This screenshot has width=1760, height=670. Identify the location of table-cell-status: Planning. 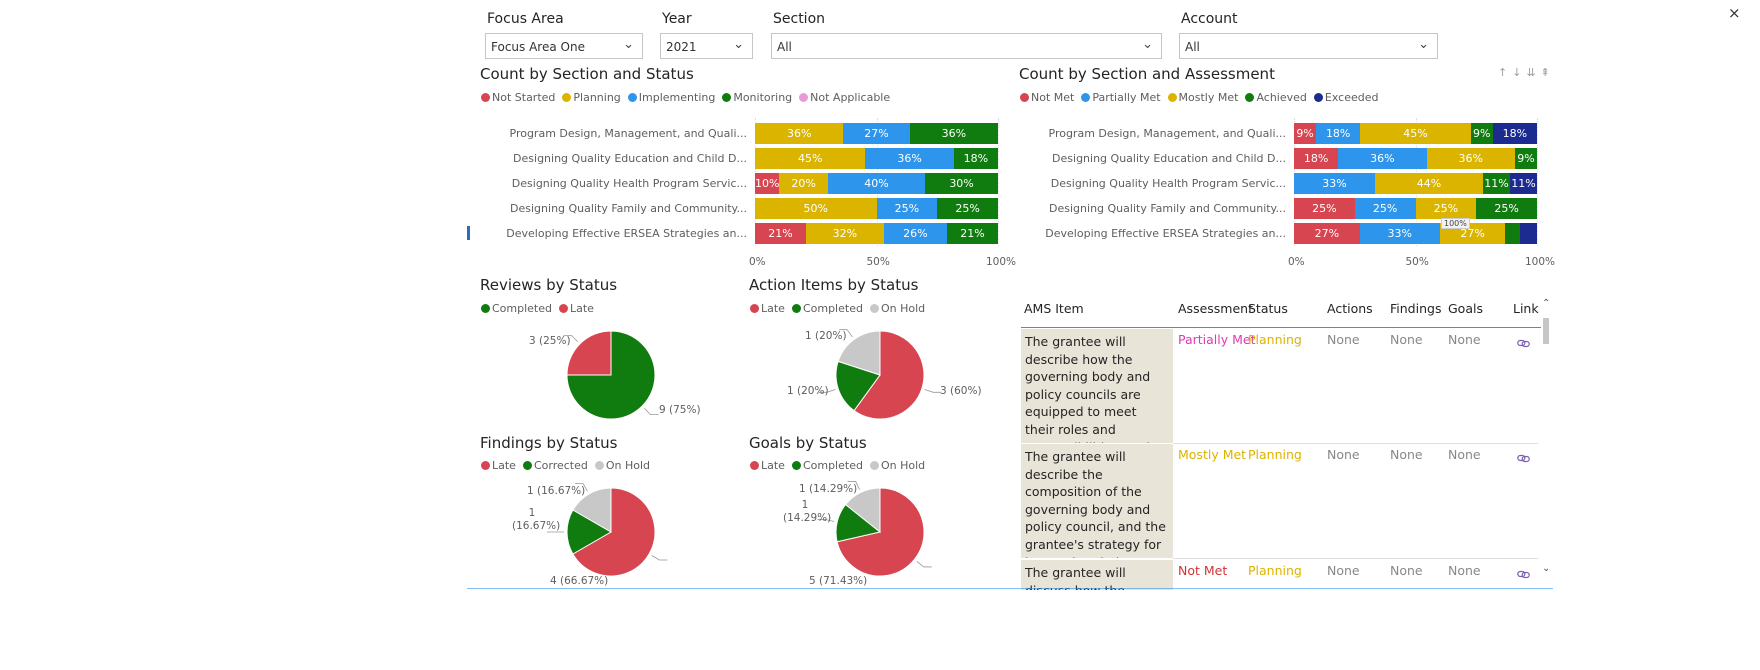
(1275, 454).